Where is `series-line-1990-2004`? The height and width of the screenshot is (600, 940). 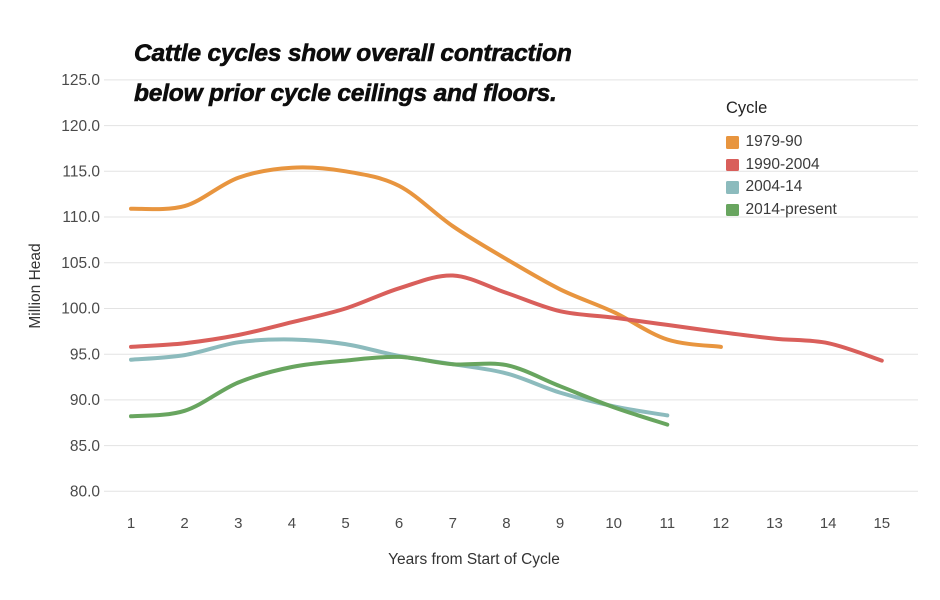 series-line-1990-2004 is located at coordinates (506, 318).